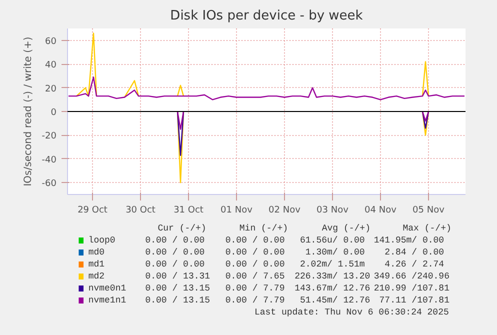 The height and width of the screenshot is (335, 497). Describe the element at coordinates (414, 265) in the screenshot. I see `text: 4.26 / 2.74` at that location.